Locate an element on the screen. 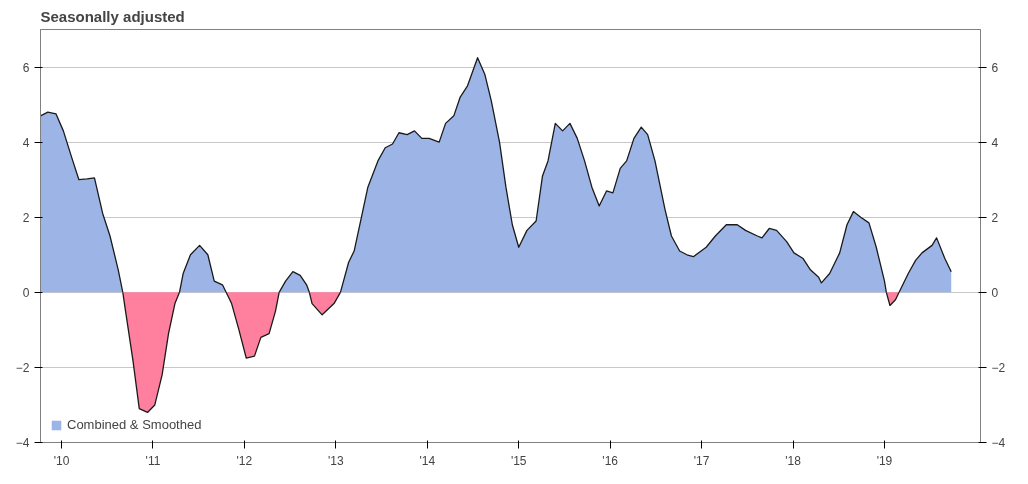 The height and width of the screenshot is (484, 1028). y-tick-label: 2 is located at coordinates (26, 217).